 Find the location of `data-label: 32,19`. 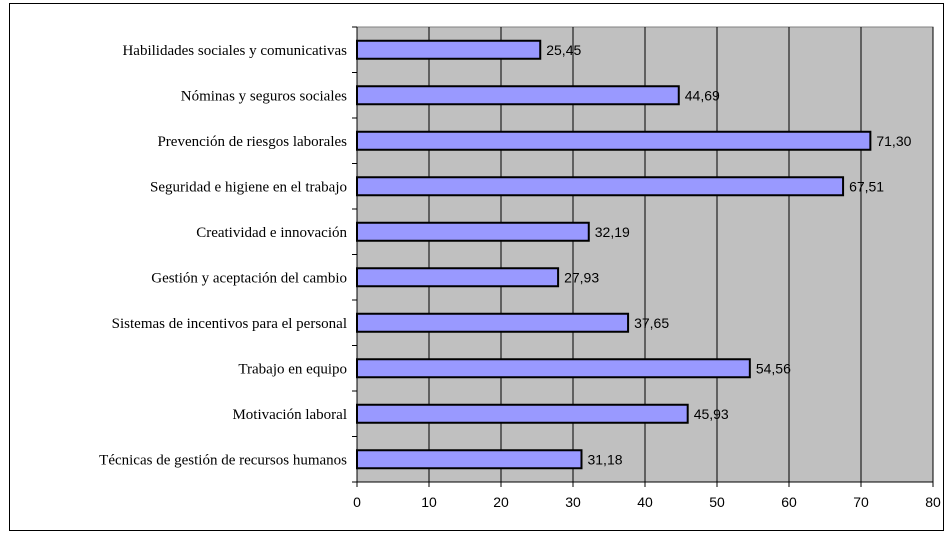

data-label: 32,19 is located at coordinates (612, 232).